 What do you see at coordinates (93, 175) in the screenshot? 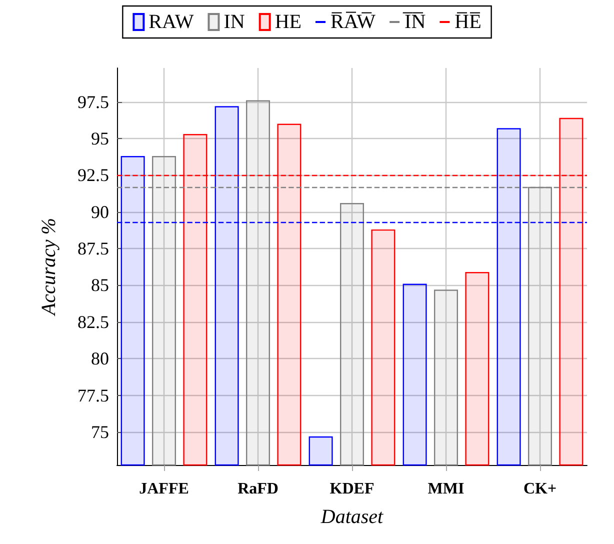
I see `y-tick-label: 92.5` at bounding box center [93, 175].